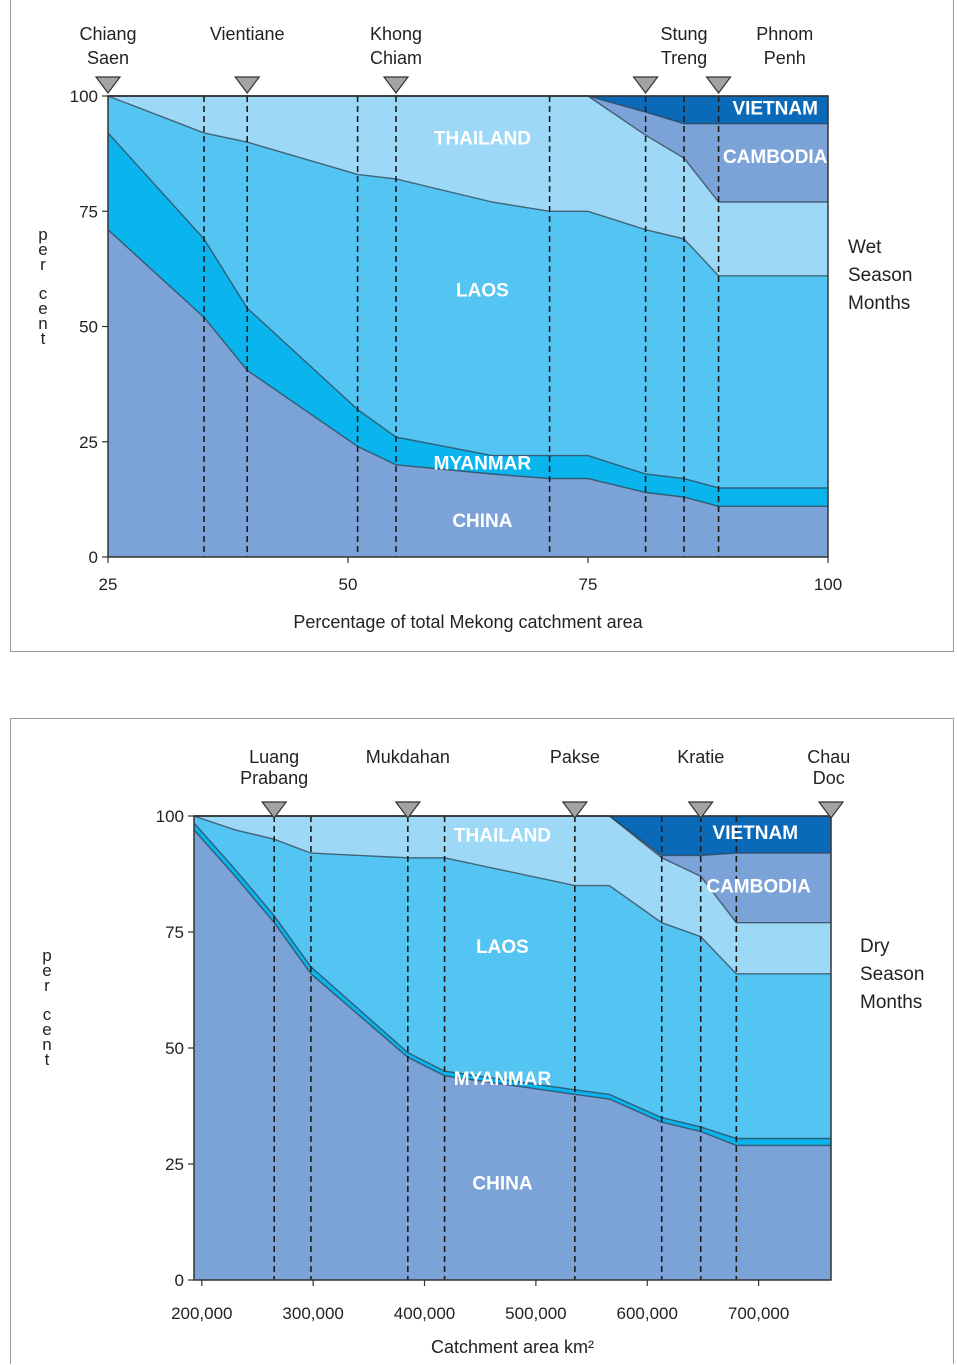 The height and width of the screenshot is (1365, 957). Describe the element at coordinates (312, 1313) in the screenshot. I see `x-tick-label: 300,000` at that location.